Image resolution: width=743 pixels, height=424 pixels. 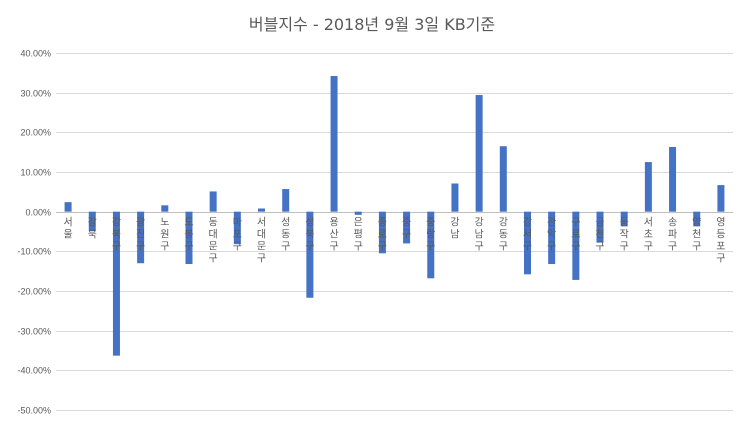 I want to click on chart-title: 버블지수 - 2018년 9월 3일 KB기준, so click(x=372, y=24).